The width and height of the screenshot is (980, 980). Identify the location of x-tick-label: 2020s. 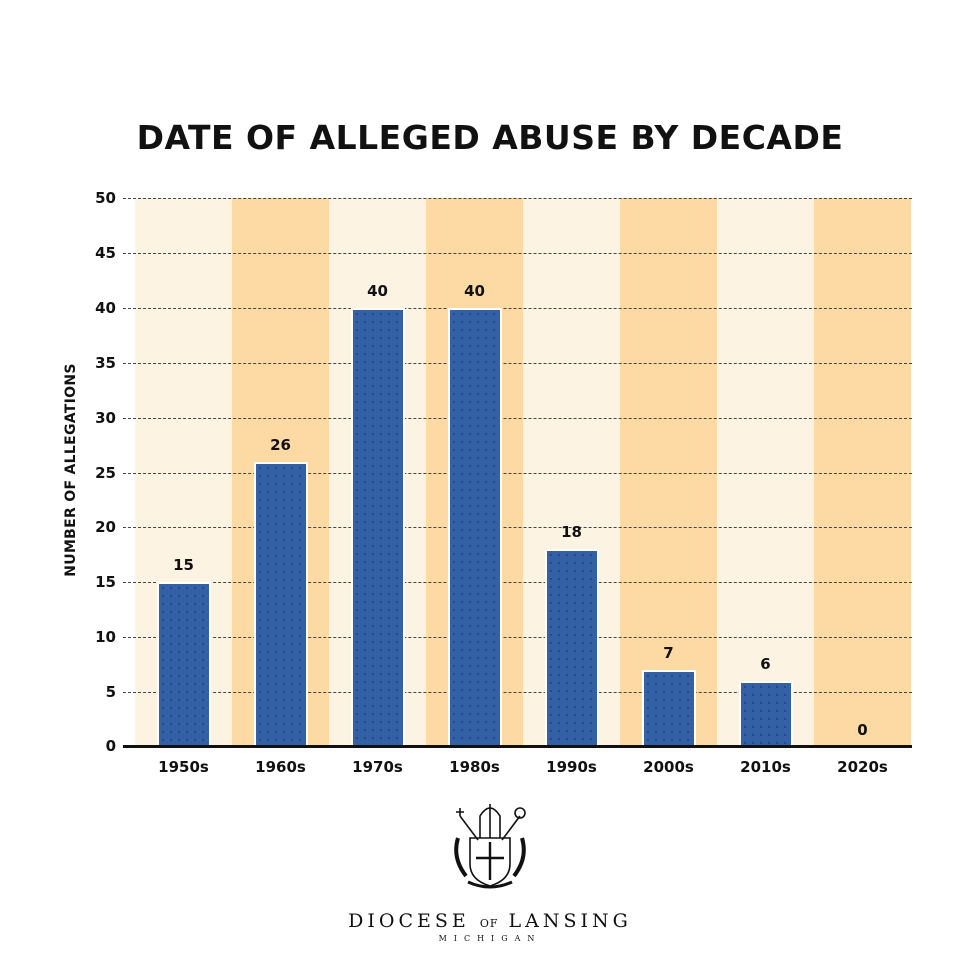
(862, 767).